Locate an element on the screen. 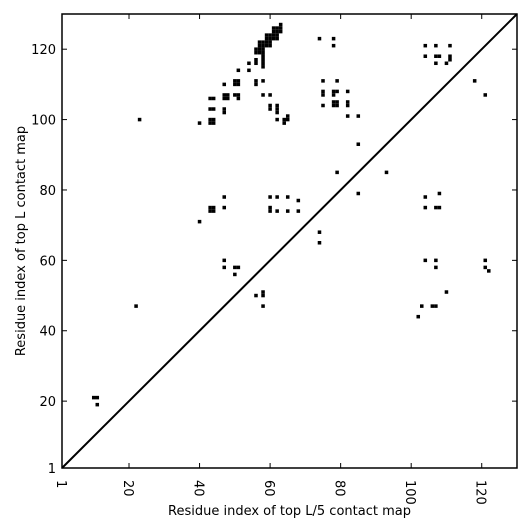 This screenshot has width=531, height=531. x-tick-label: 60 is located at coordinates (268, 488).